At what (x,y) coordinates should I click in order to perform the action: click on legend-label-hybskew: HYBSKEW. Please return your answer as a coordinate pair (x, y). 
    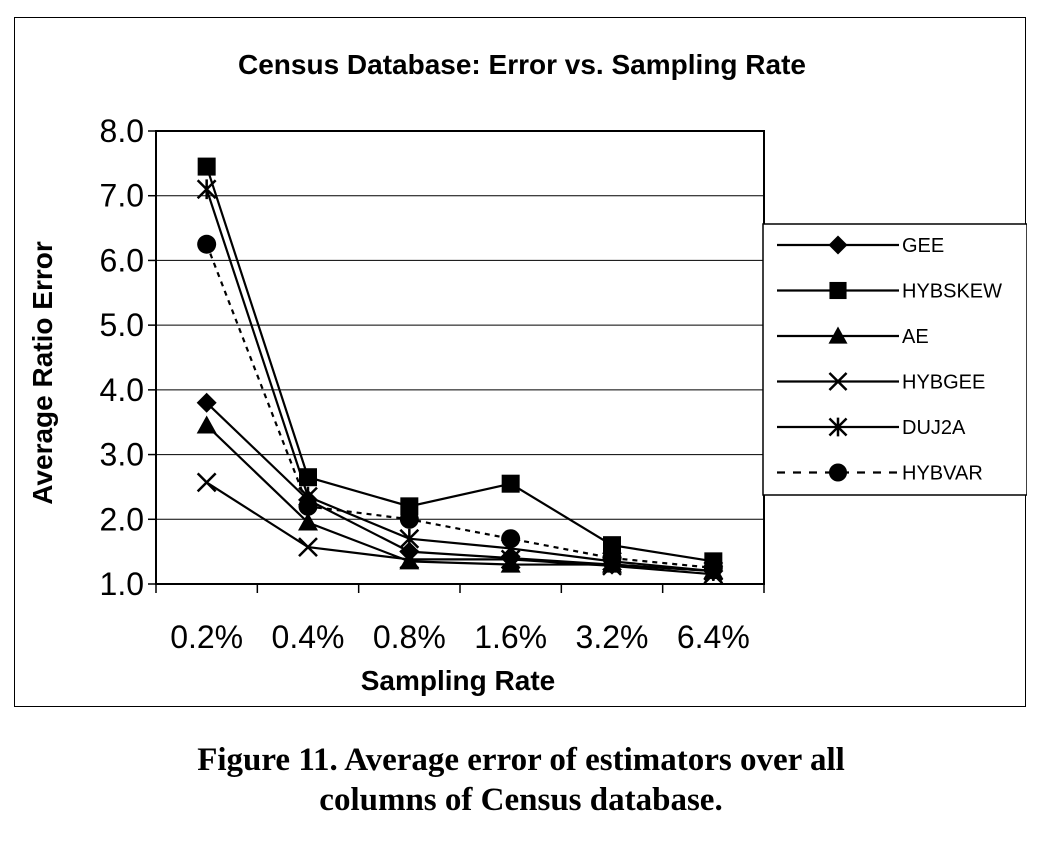
    Looking at the image, I should click on (952, 292).